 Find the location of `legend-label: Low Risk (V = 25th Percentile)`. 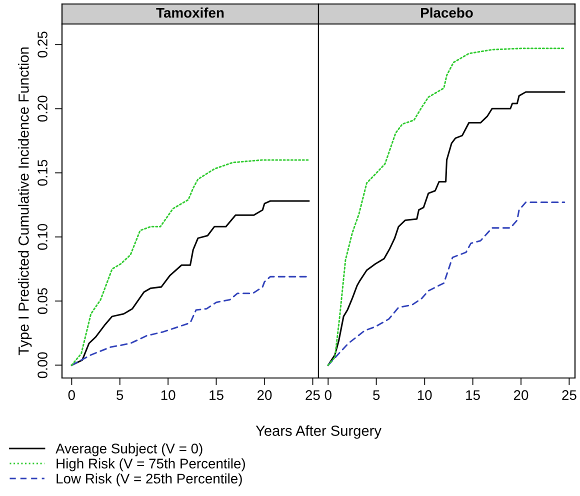

legend-label: Low Risk (V = 25th Percentile) is located at coordinates (149, 479).